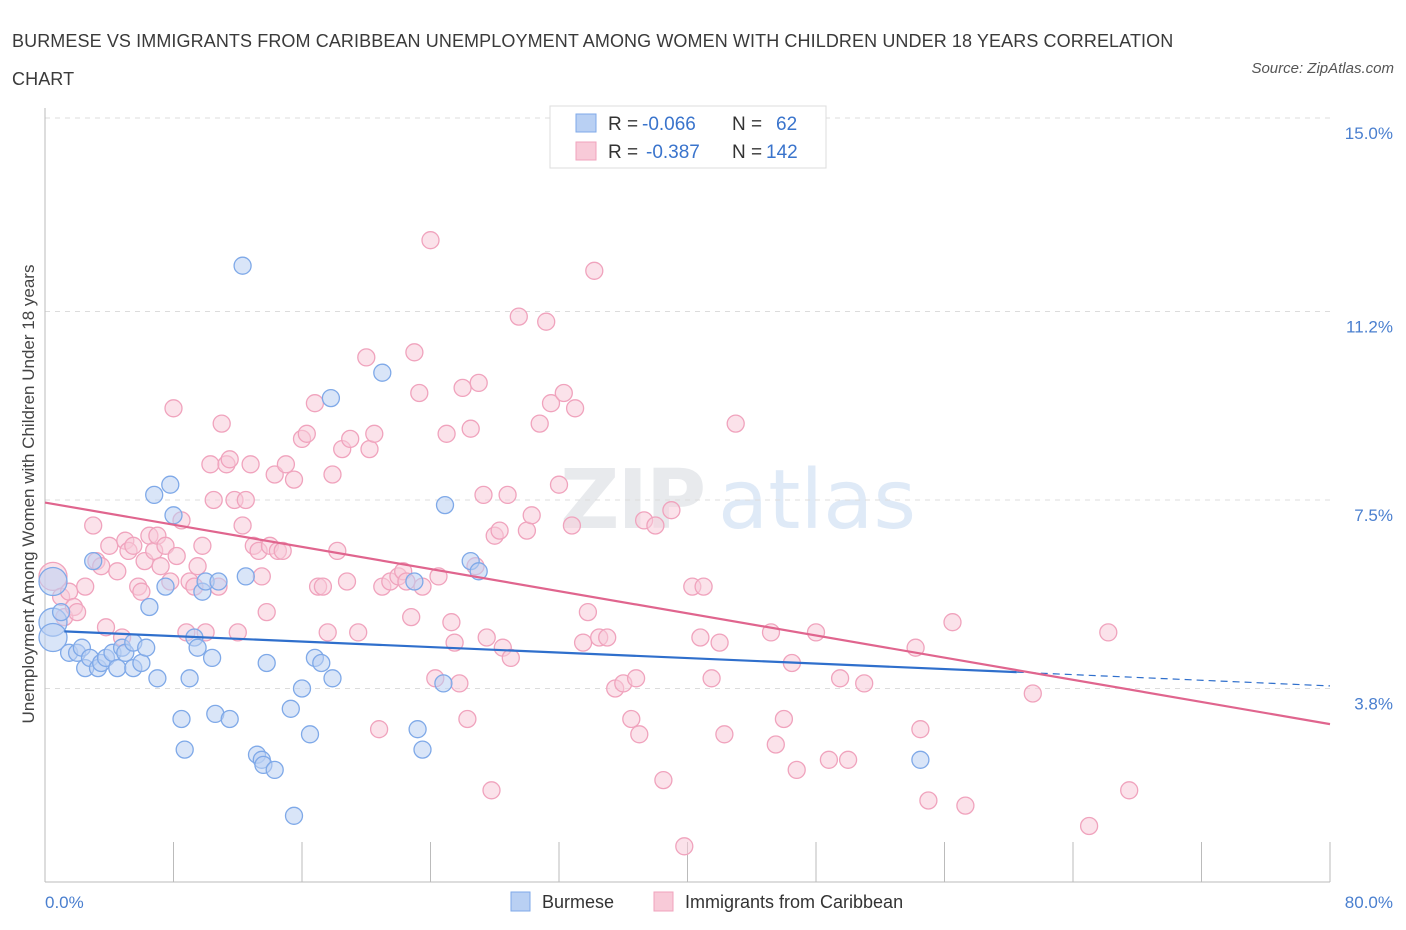  I want to click on legend-r-label-1: R =, so click(623, 124).